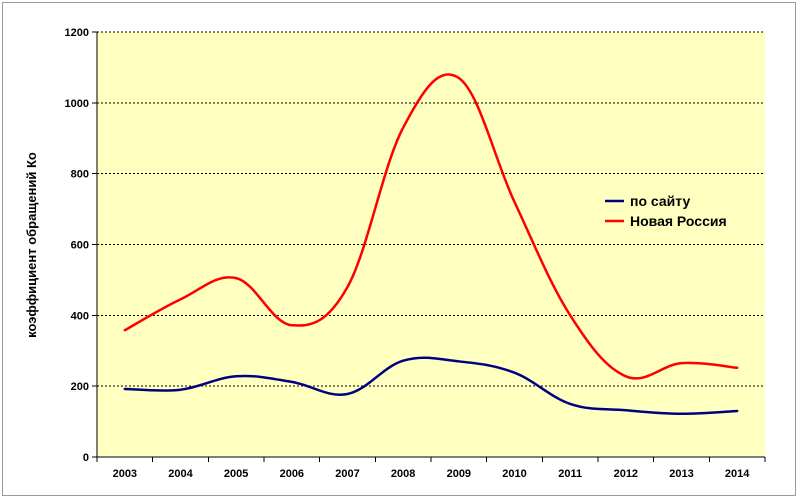 This screenshot has height=500, width=800. What do you see at coordinates (681, 474) in the screenshot?
I see `x-tick-label: 2013` at bounding box center [681, 474].